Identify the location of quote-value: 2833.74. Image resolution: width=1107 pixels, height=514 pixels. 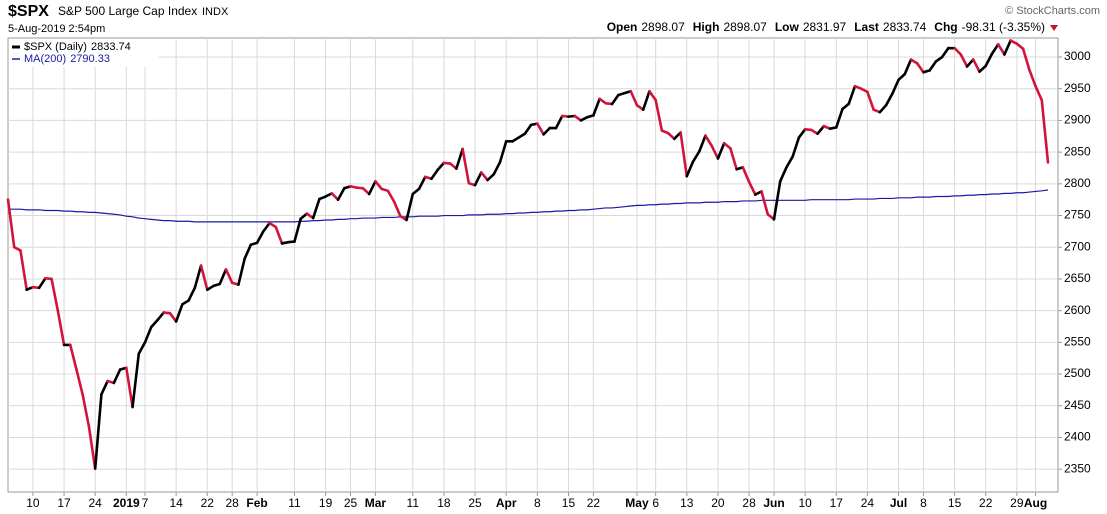
(905, 27).